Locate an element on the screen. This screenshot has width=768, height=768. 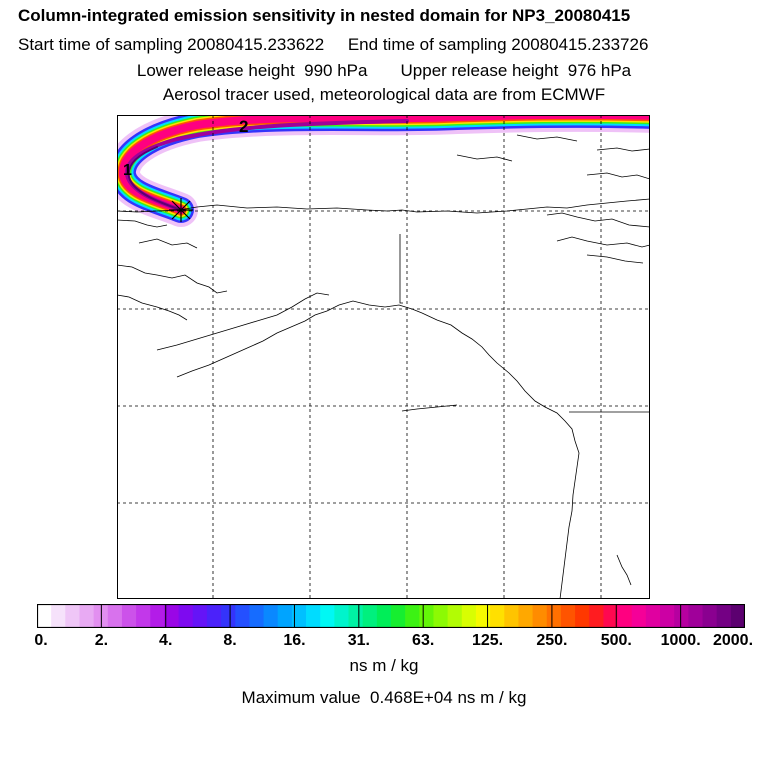
colorbar-tick-label: 2. is located at coordinates (101, 640).